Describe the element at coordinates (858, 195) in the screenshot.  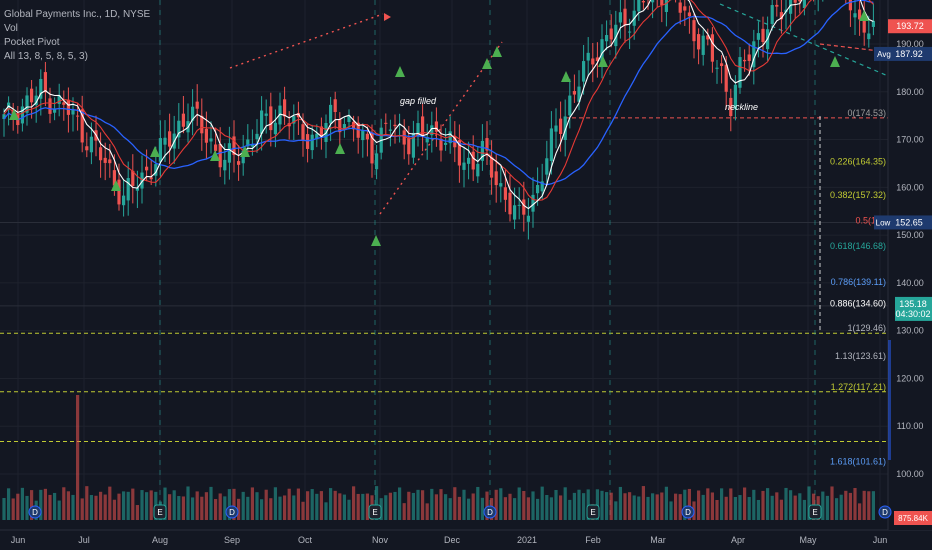
I see `fib-label: 0.382(157.32)` at that location.